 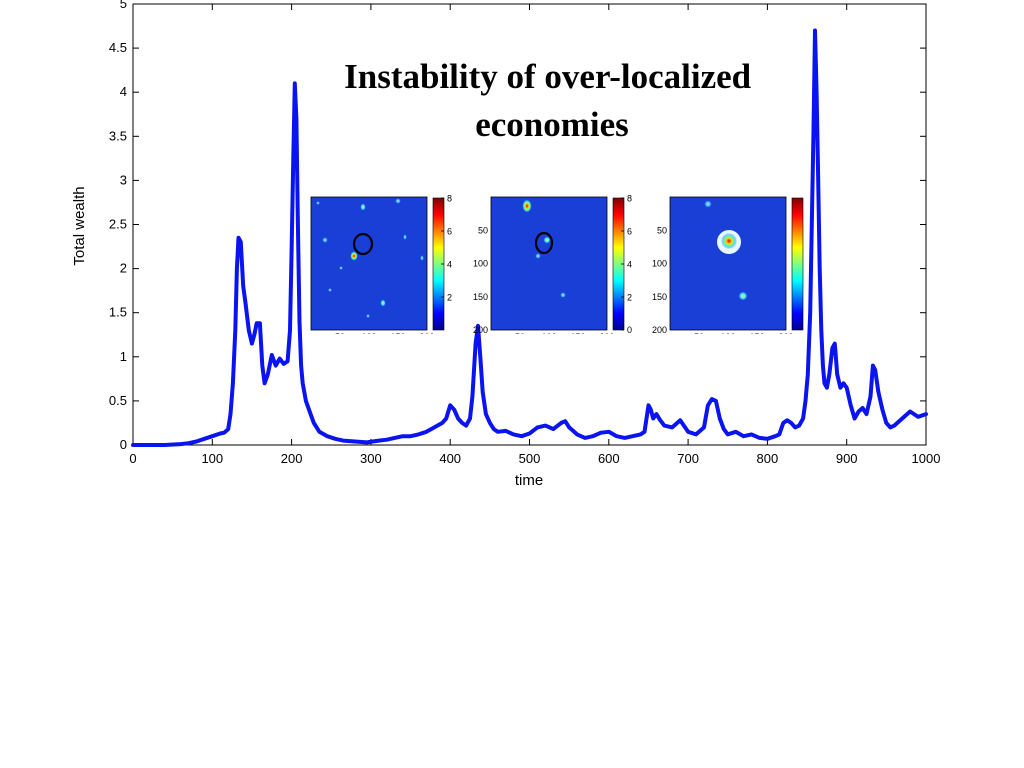 What do you see at coordinates (659, 280) in the screenshot?
I see `inset-3-y-ticks: 50 100 150 200` at bounding box center [659, 280].